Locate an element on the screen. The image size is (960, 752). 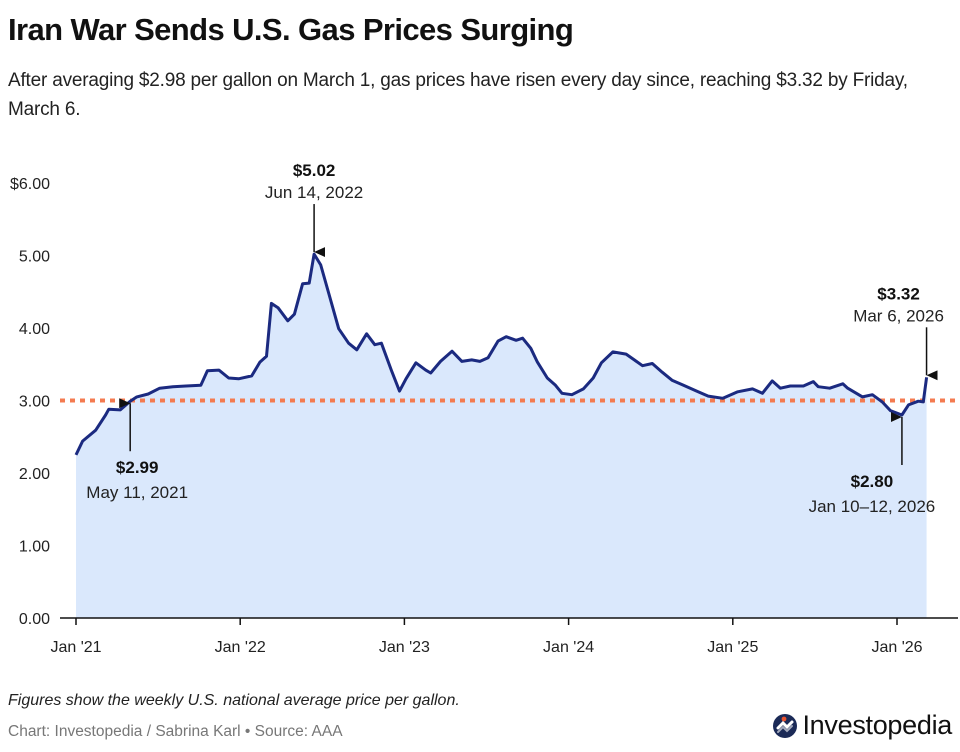
annotation-value: $2.80 is located at coordinates (872, 481).